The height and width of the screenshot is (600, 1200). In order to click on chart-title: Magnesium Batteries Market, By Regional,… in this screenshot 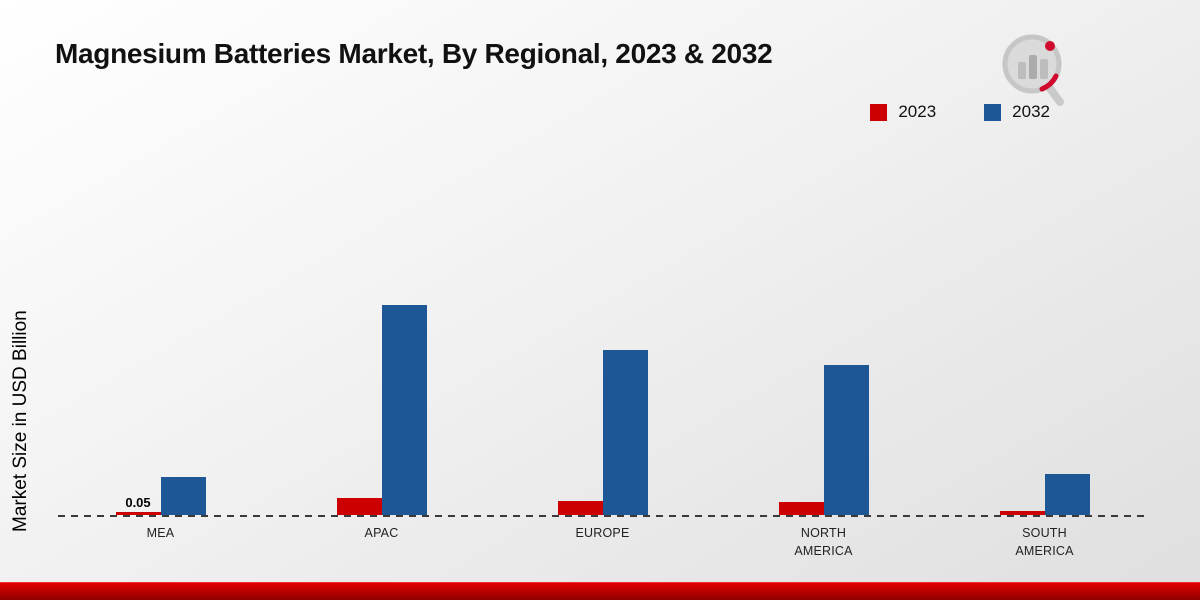, I will do `click(414, 53)`.